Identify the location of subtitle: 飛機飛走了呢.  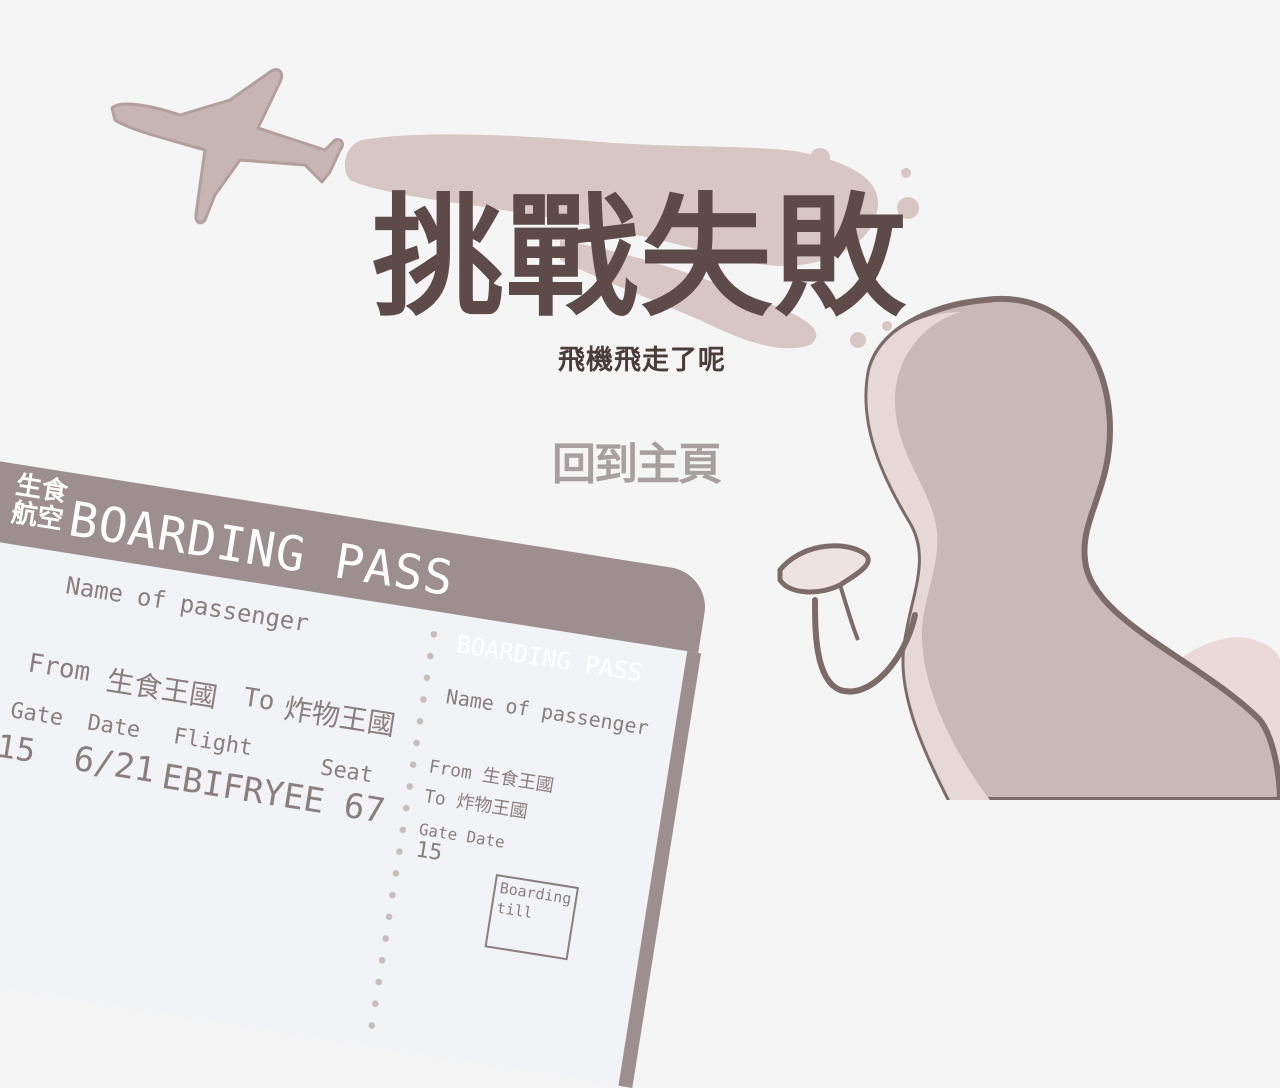
(640, 357).